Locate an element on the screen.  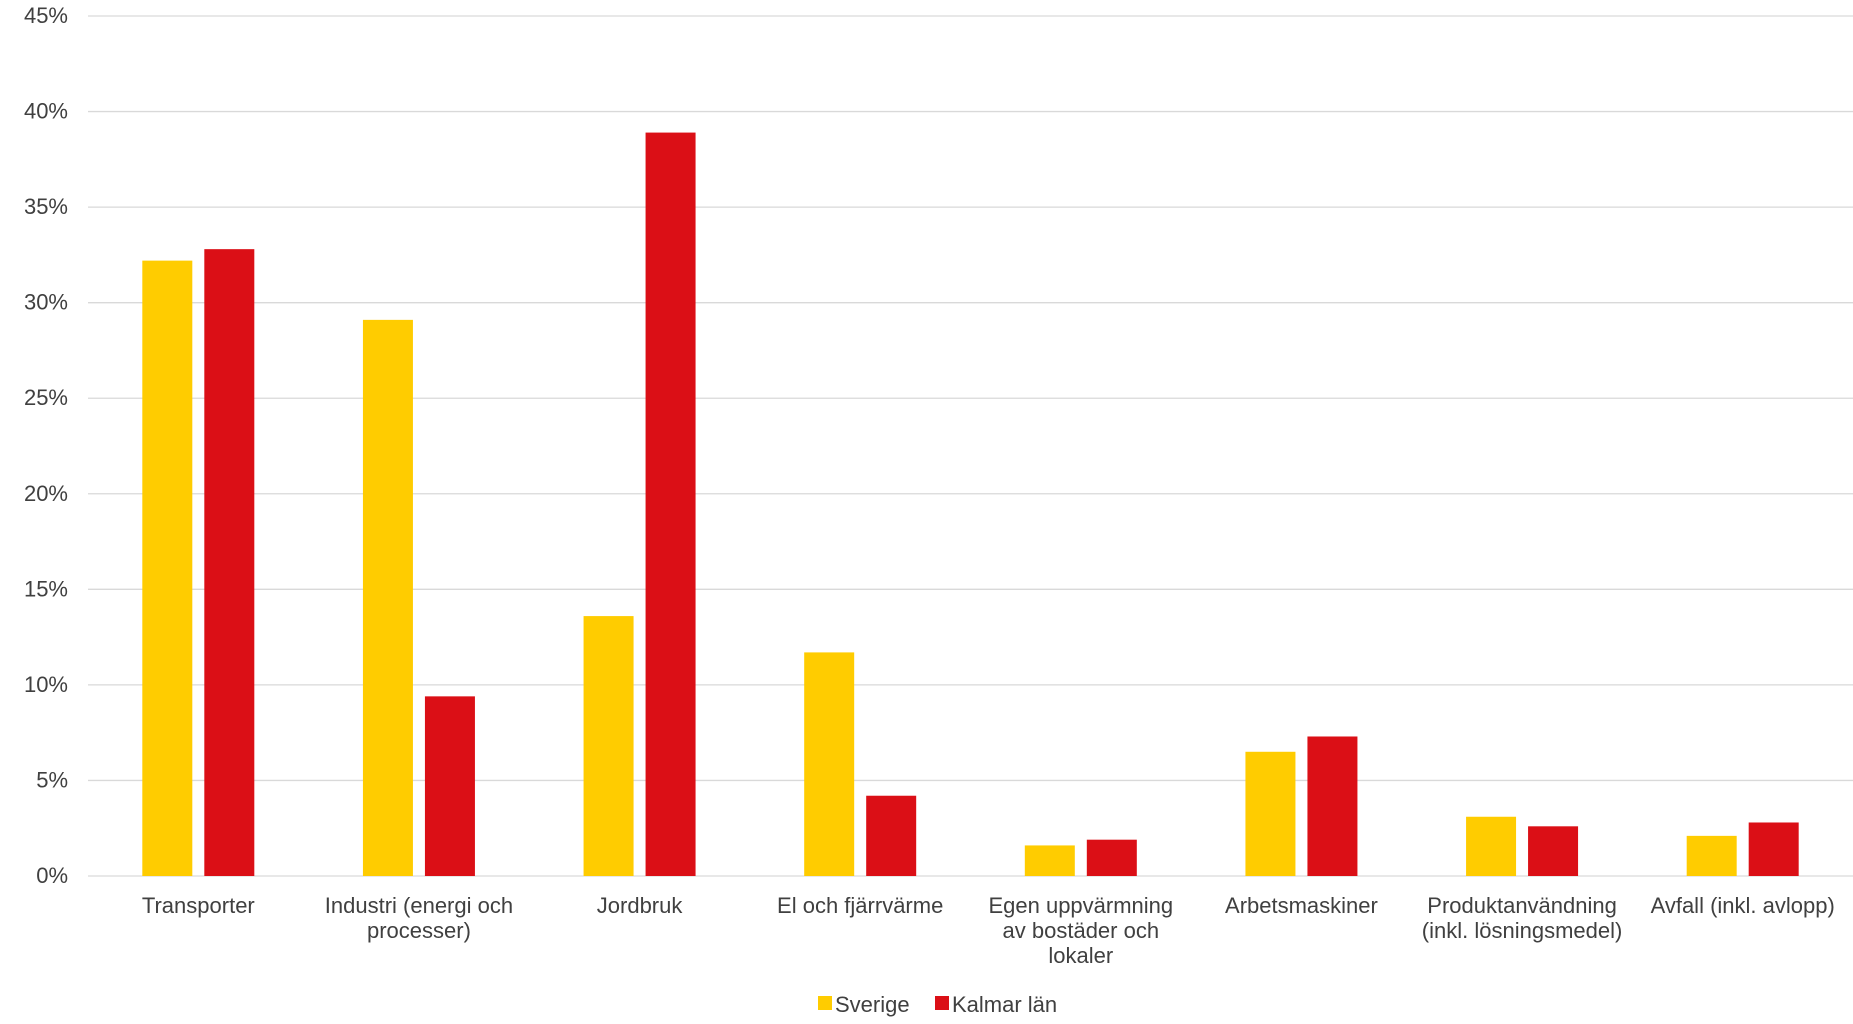
y-tick-label: 5% is located at coordinates (52, 779).